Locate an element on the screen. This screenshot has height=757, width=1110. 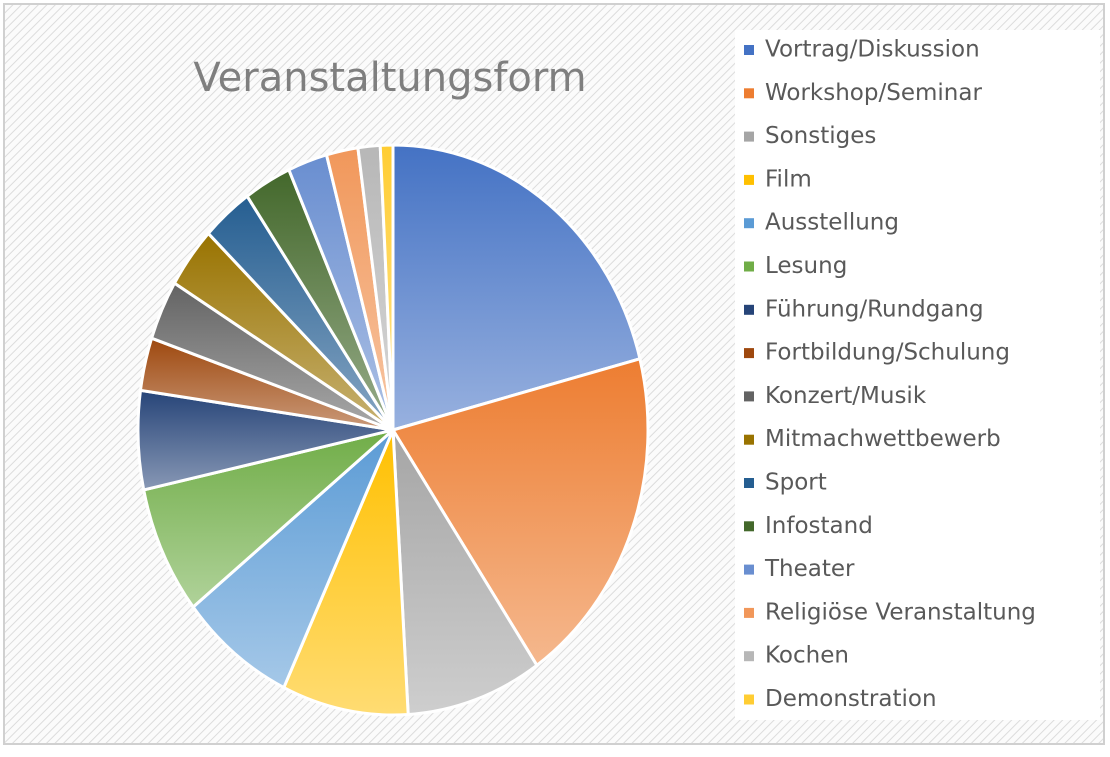
legend-label: Film is located at coordinates (788, 179).